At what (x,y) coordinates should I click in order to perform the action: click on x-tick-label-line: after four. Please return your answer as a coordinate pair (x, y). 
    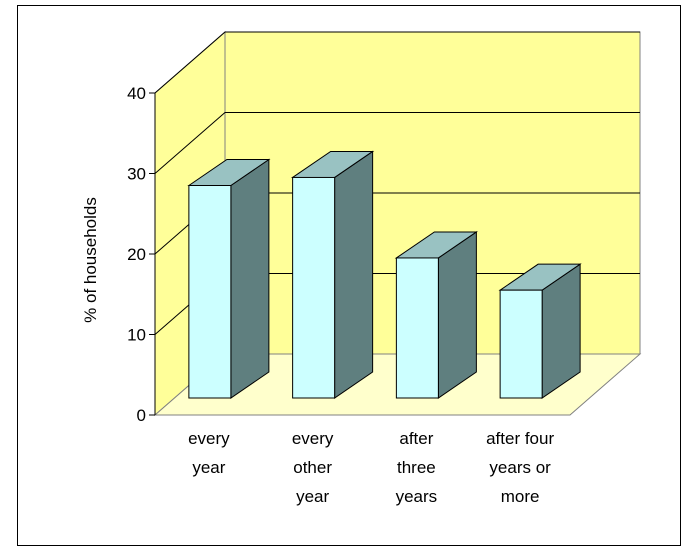
    Looking at the image, I should click on (520, 438).